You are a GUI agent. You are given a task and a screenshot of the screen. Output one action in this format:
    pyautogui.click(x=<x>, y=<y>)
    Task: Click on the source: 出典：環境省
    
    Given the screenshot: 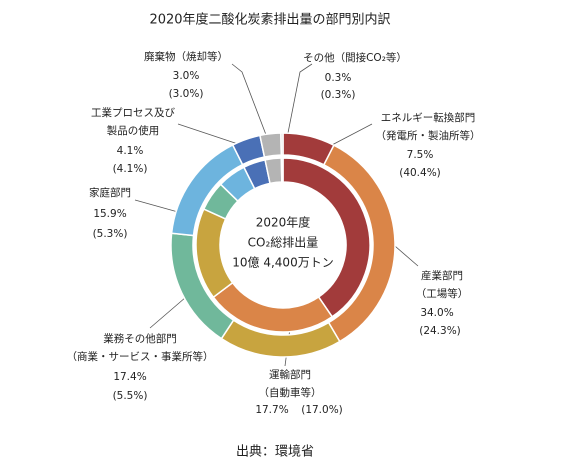 What is the action you would take?
    pyautogui.click(x=275, y=452)
    